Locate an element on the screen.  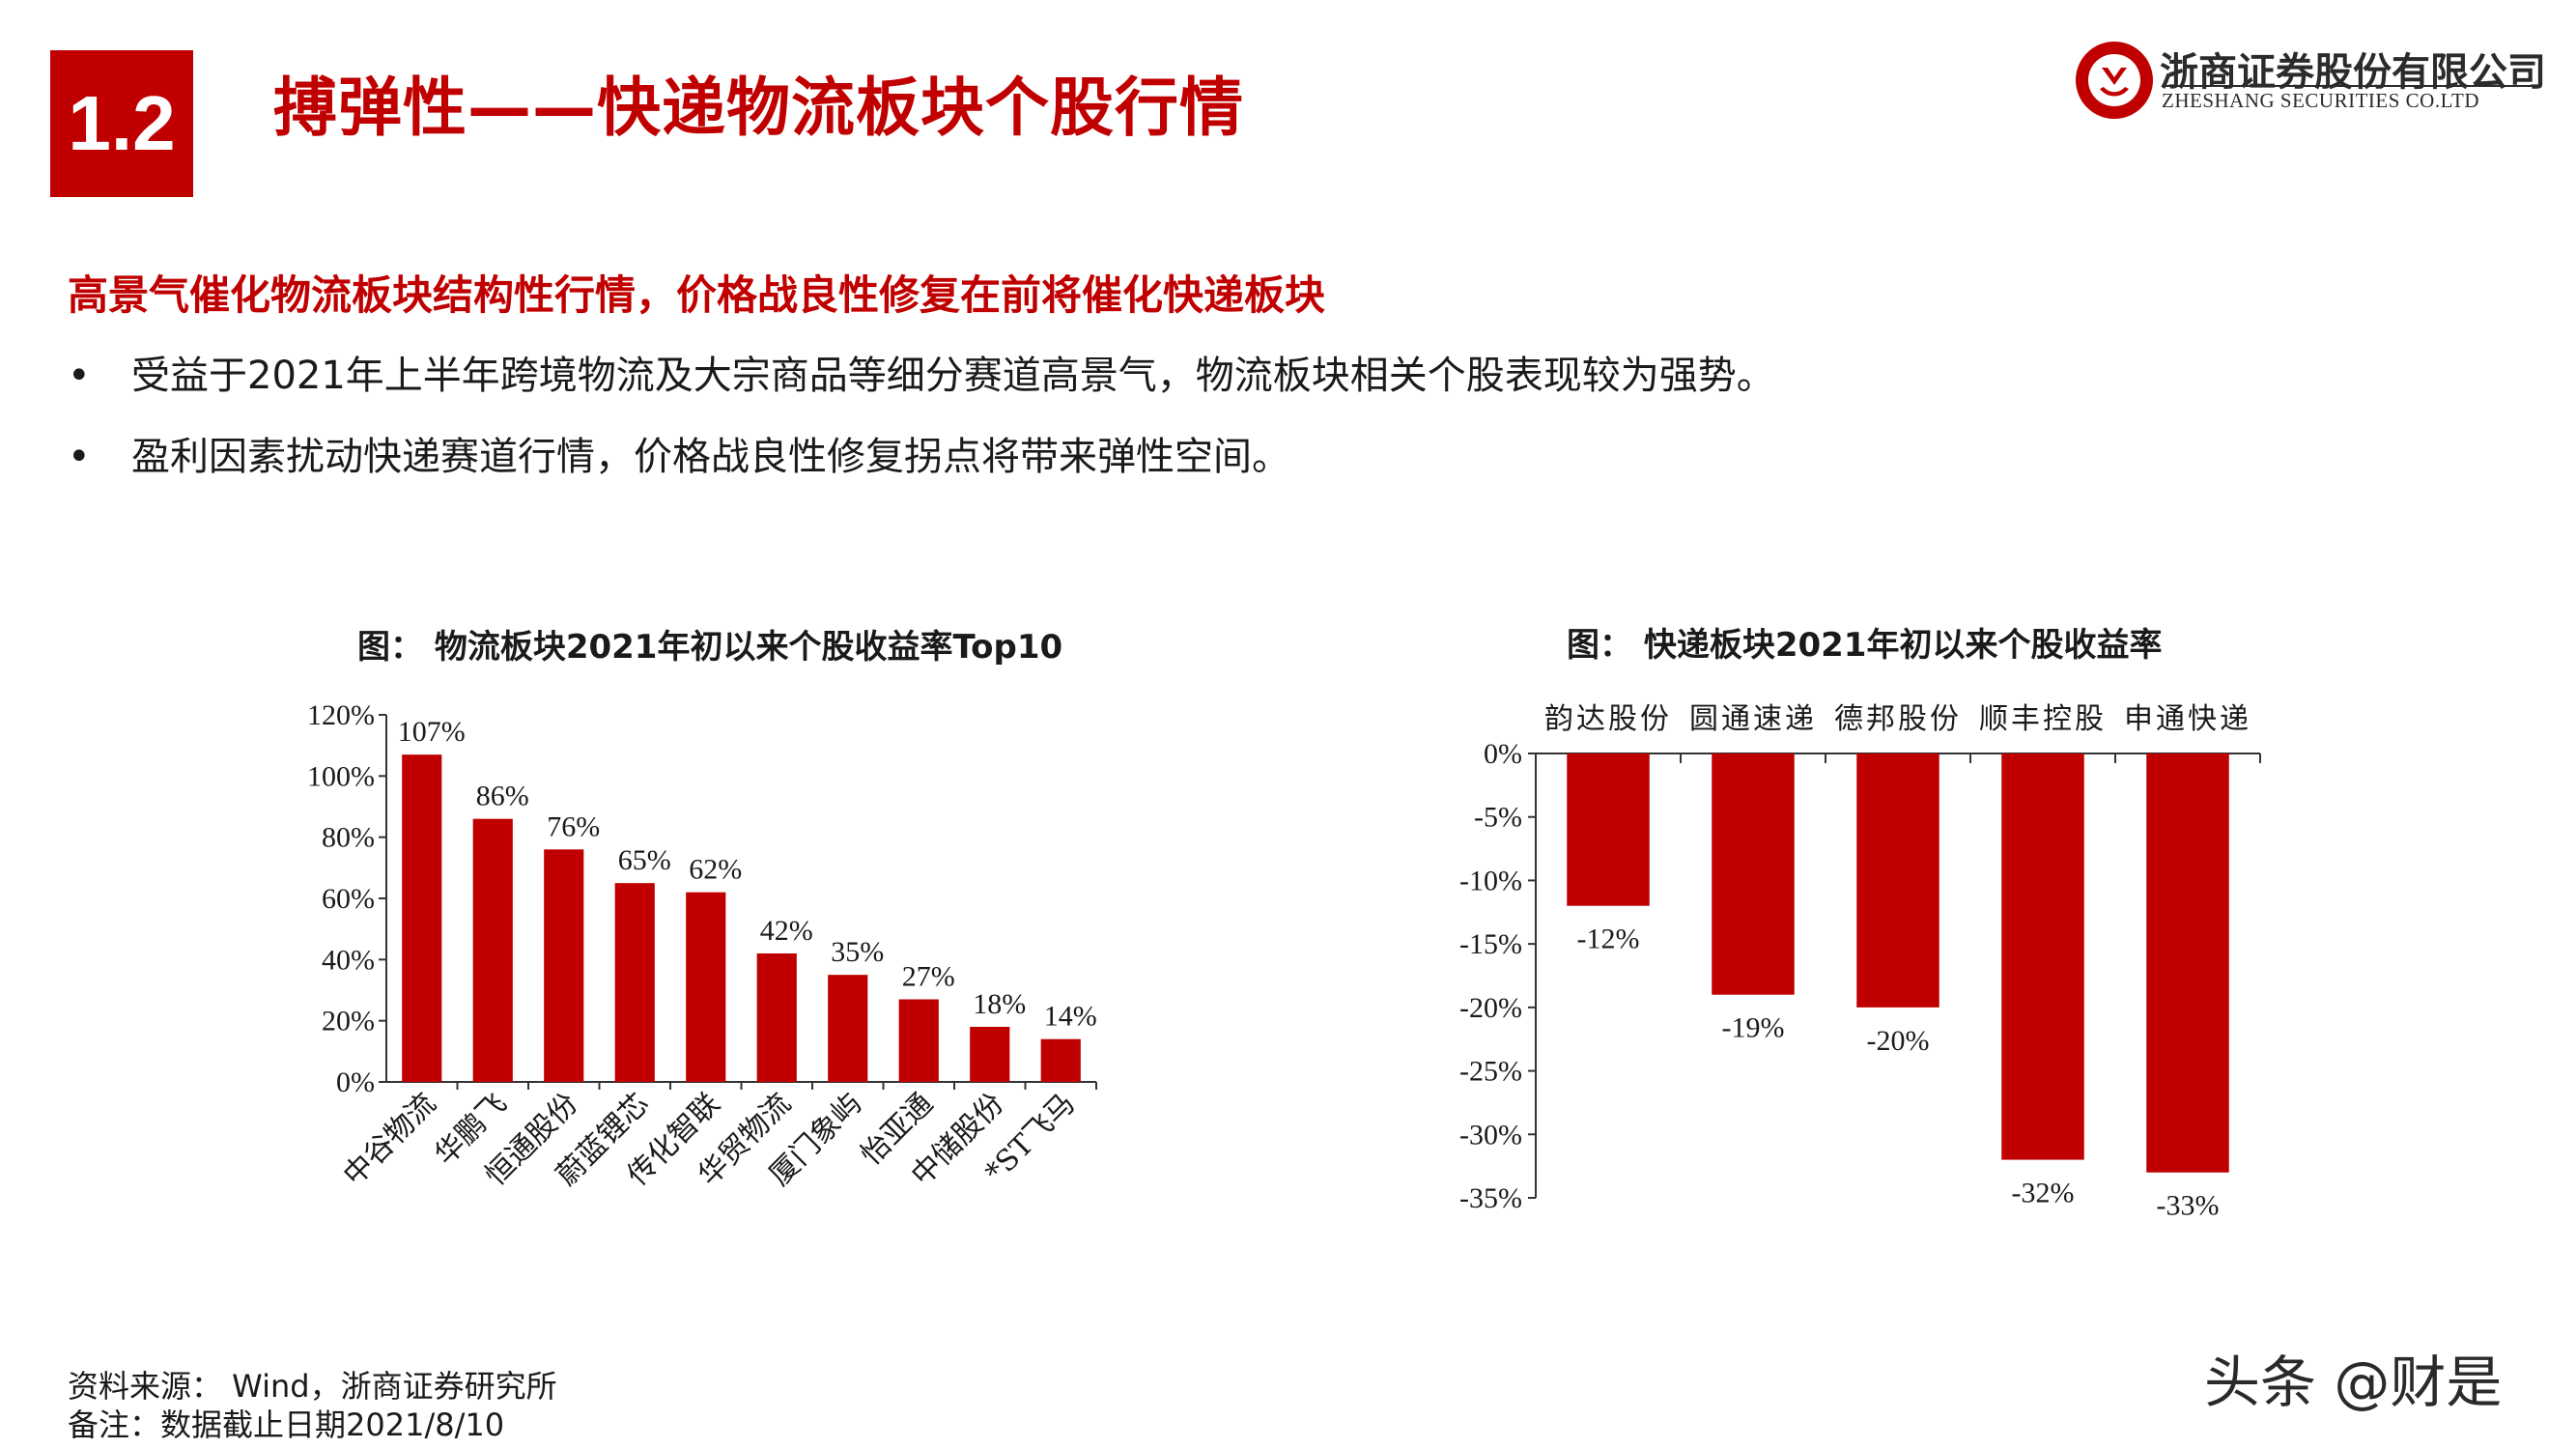
y-tick-label: -30% is located at coordinates (1490, 1135).